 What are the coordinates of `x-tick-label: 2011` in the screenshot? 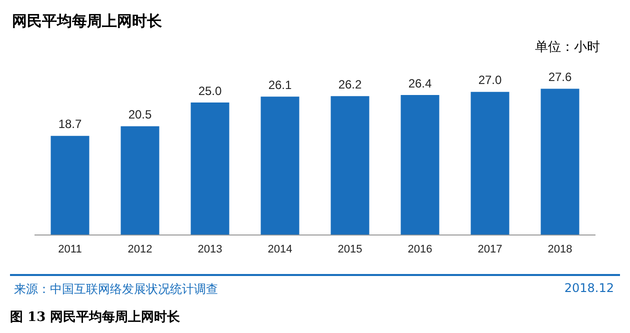 It's located at (70, 249).